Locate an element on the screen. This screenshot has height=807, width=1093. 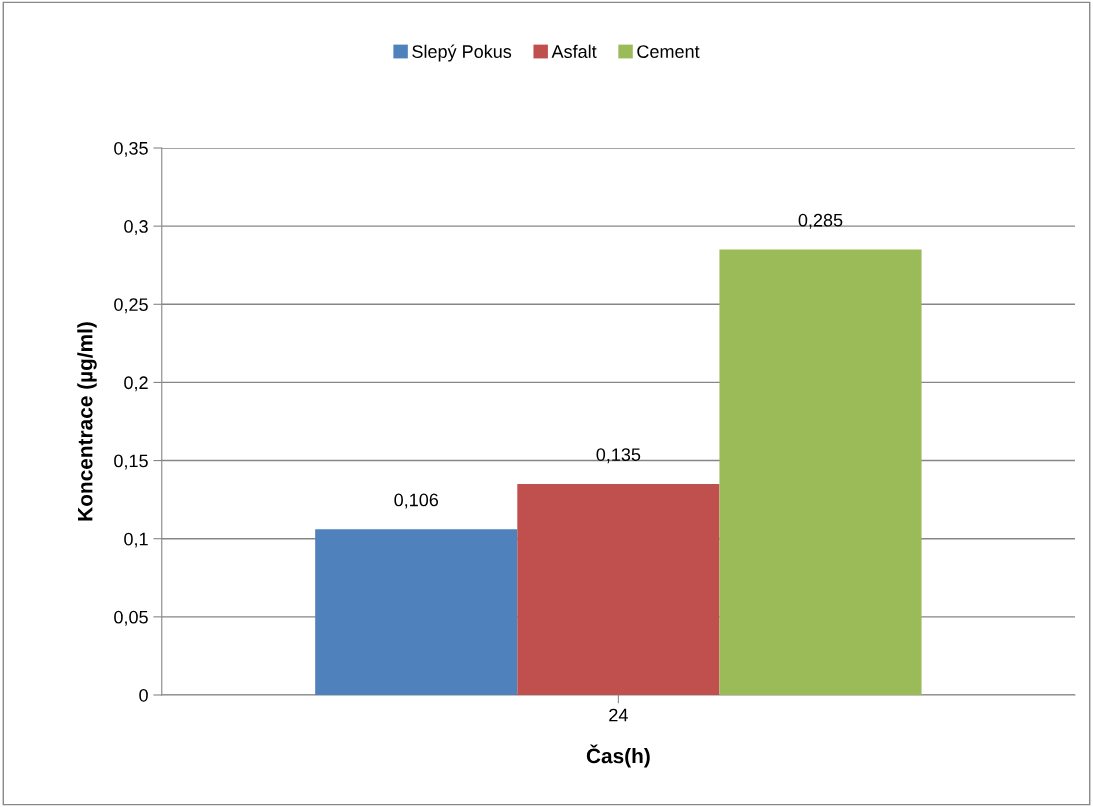
y-tick-label: 0,1 is located at coordinates (136, 540).